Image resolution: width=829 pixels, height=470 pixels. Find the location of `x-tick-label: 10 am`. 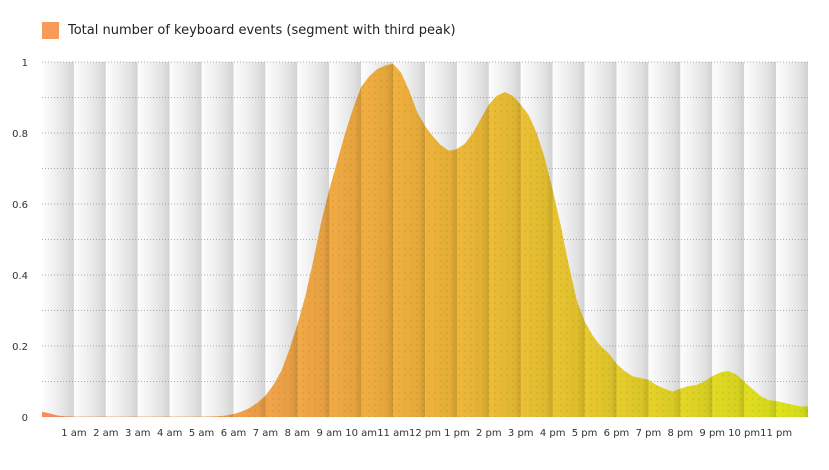

x-tick-label: 10 am is located at coordinates (361, 433).